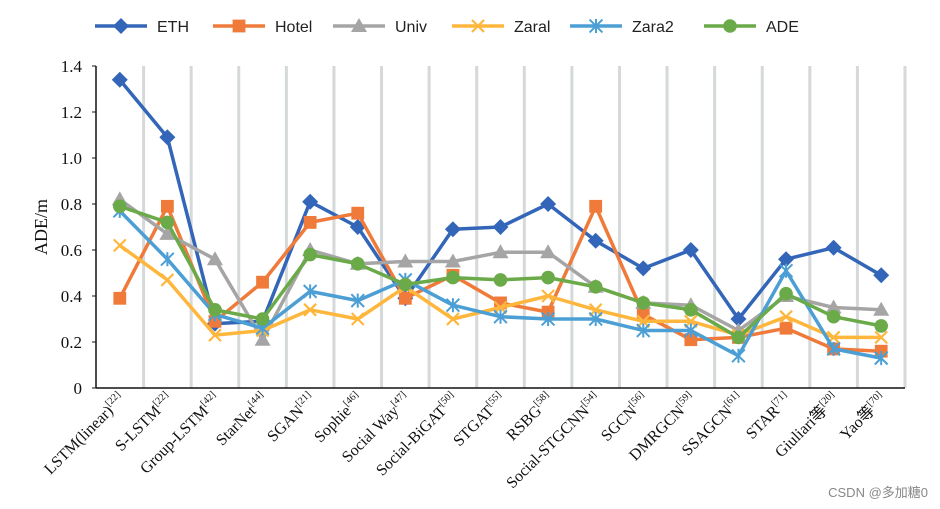  I want to click on legend-label-univ: Univ, so click(411, 27).